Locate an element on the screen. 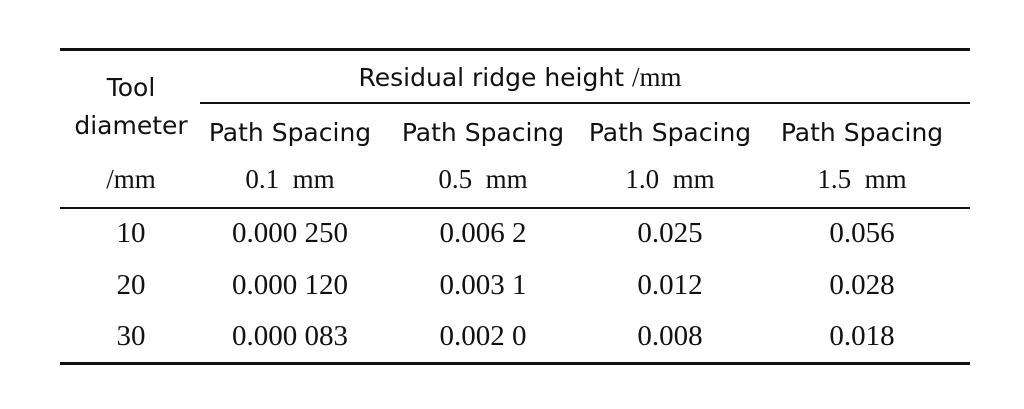 Image resolution: width=1024 pixels, height=409 pixels. row-3-diameter: 30 is located at coordinates (131, 336).